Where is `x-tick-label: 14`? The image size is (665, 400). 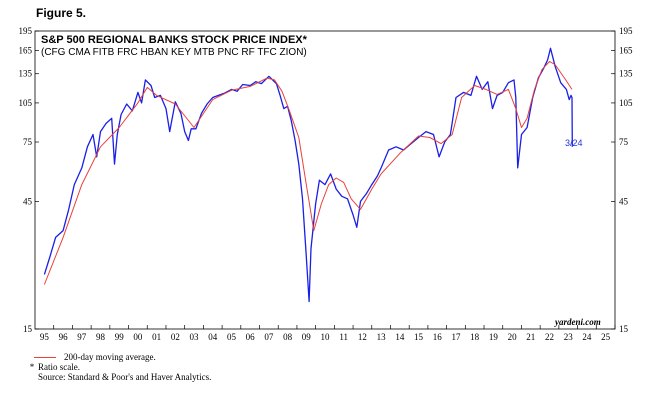 x-tick-label: 14 is located at coordinates (400, 337).